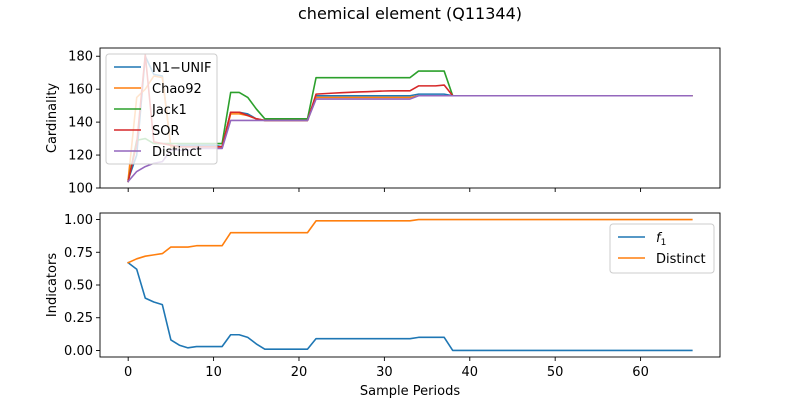  Describe the element at coordinates (78, 318) in the screenshot. I see `y-tick-label: 0.25` at that location.